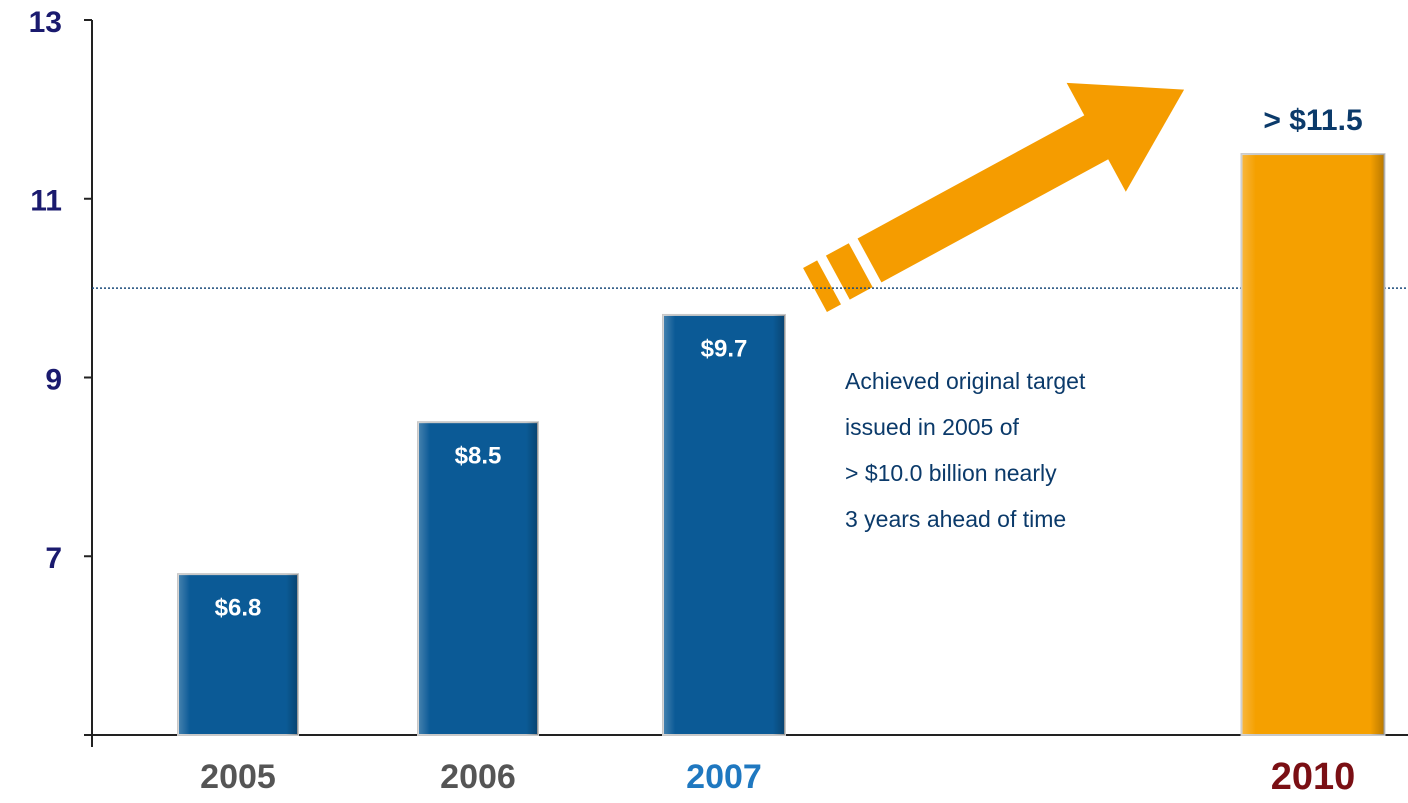 The height and width of the screenshot is (803, 1408). Describe the element at coordinates (724, 777) in the screenshot. I see `x-tick-label: 2007` at that location.